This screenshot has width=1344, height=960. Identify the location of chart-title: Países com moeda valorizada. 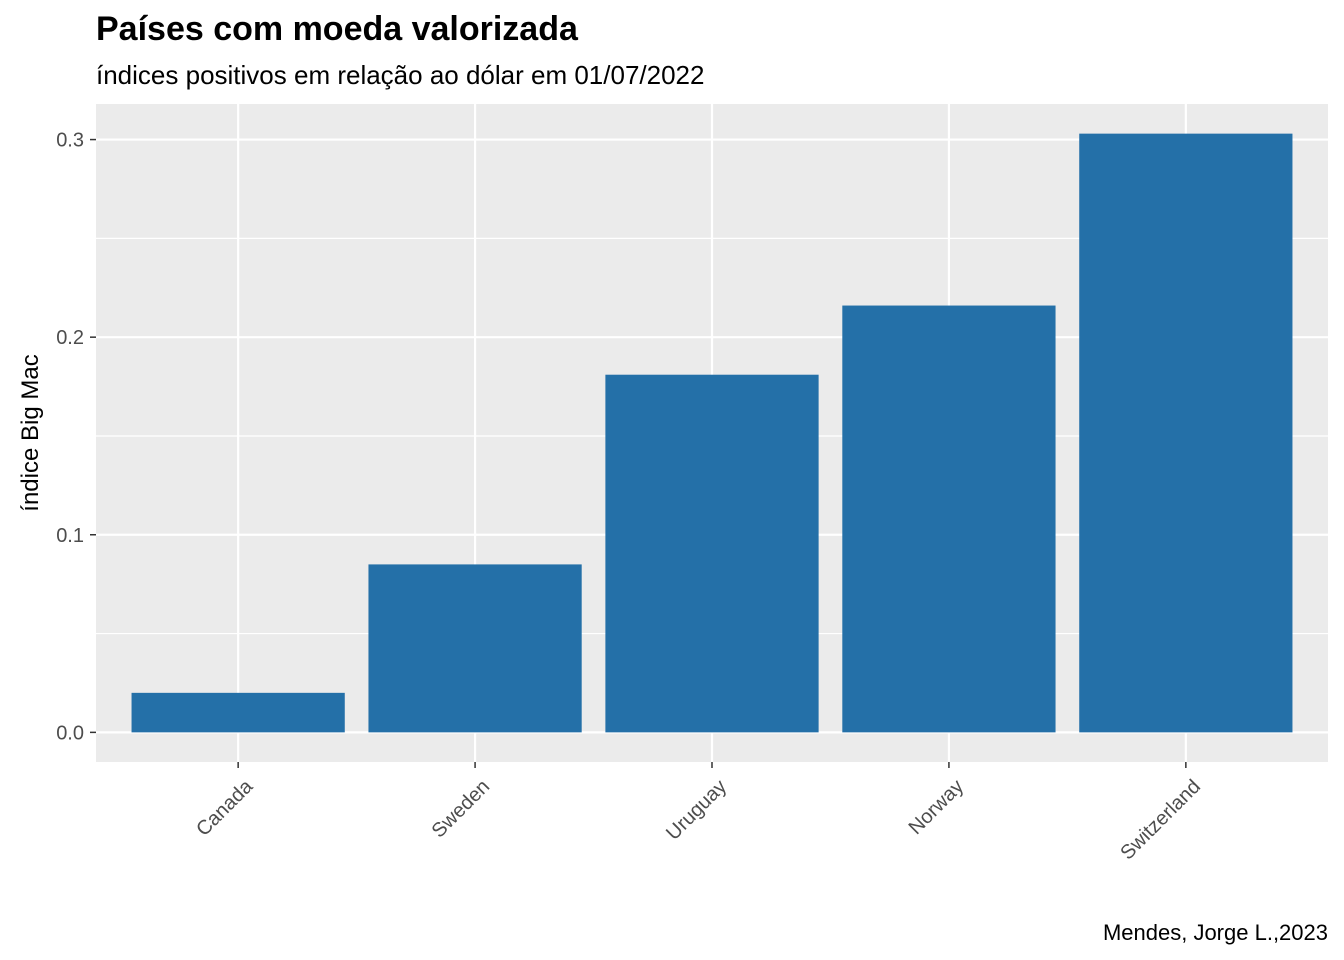
(337, 29).